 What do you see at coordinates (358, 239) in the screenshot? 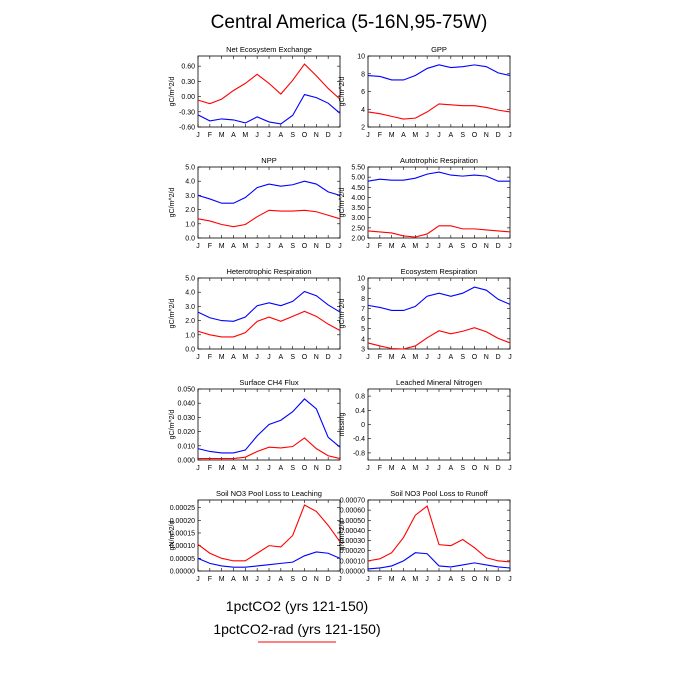
I see `y-tick-label: 2.00` at bounding box center [358, 239].